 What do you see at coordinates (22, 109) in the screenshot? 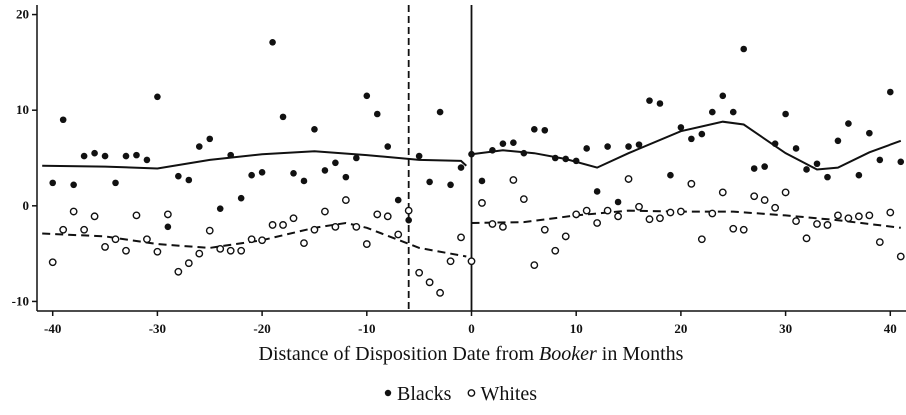
I see `y-tick-label: 10` at bounding box center [22, 109].